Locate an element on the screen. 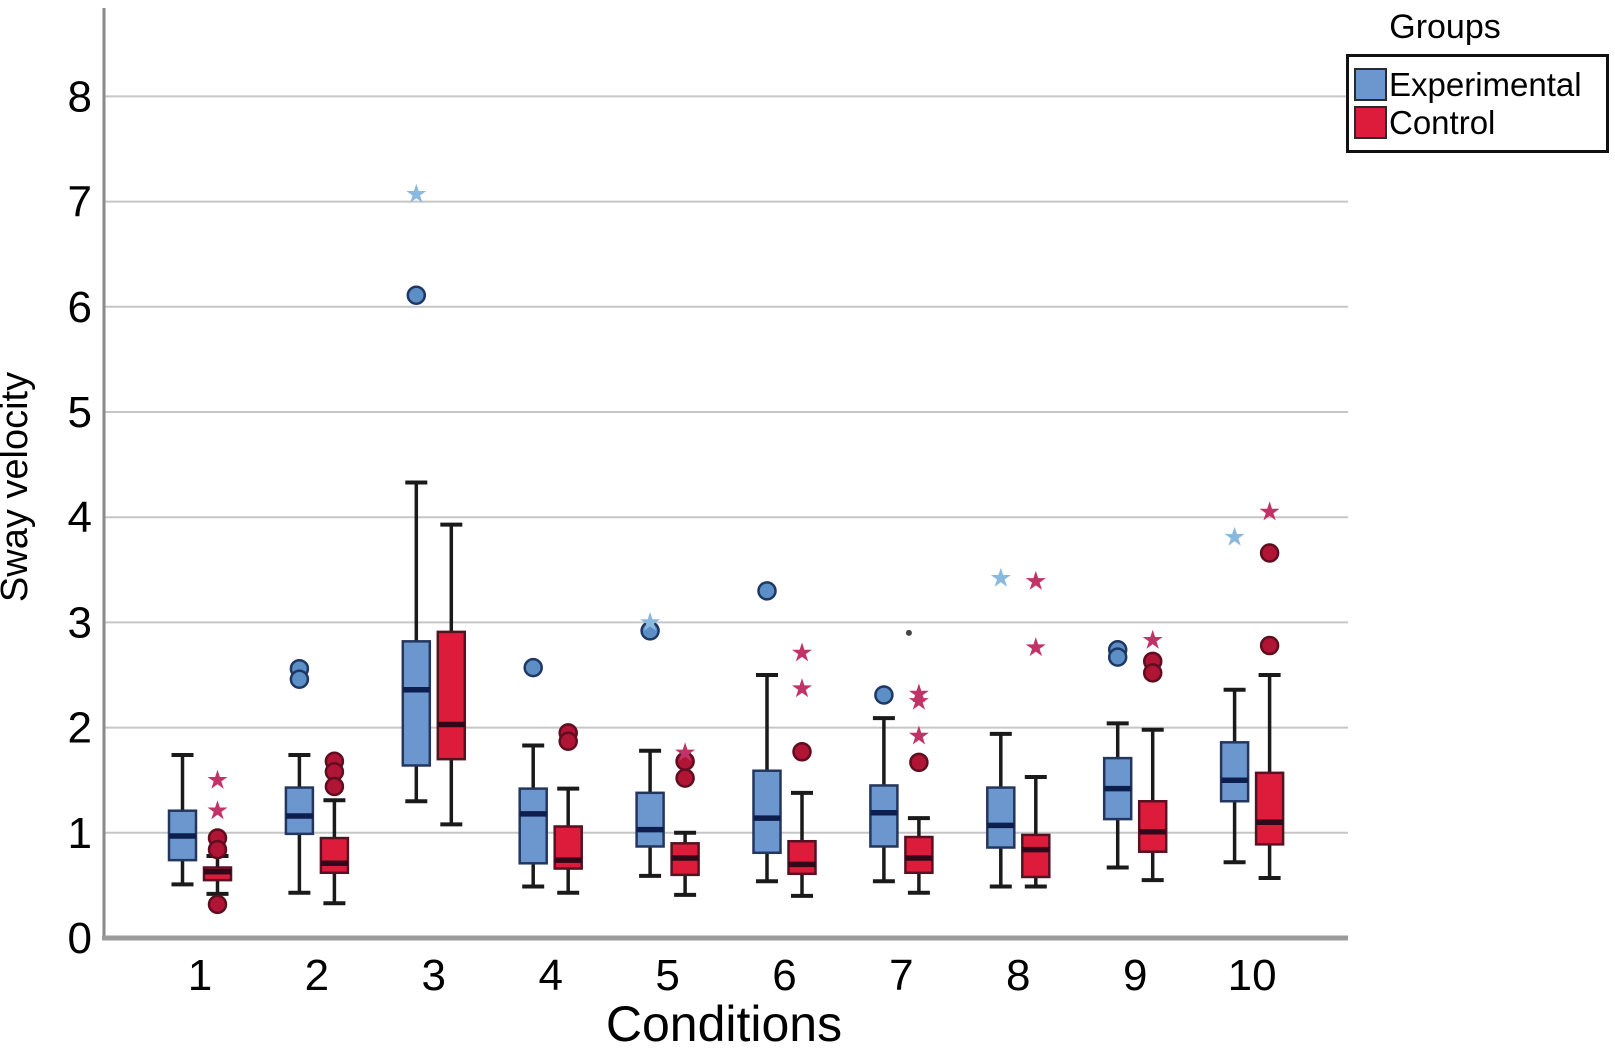 The height and width of the screenshot is (1051, 1615). legend-swatch-control is located at coordinates (1370, 122).